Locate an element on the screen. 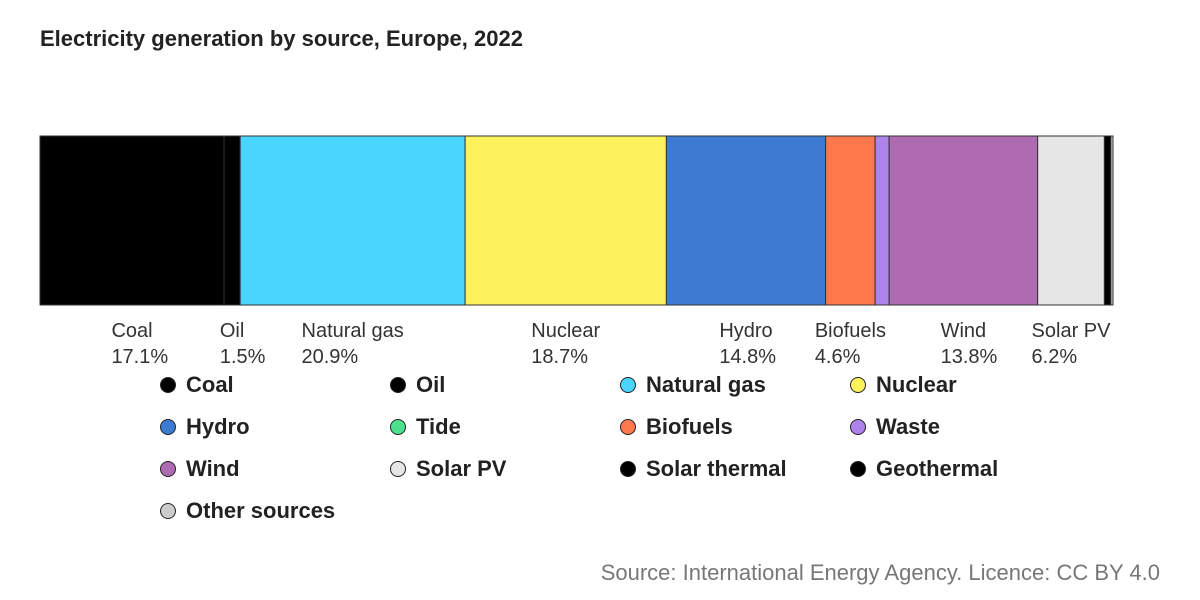 Image resolution: width=1200 pixels, height=600 pixels. legend-item-geothermal: Geothermal is located at coordinates (965, 469).